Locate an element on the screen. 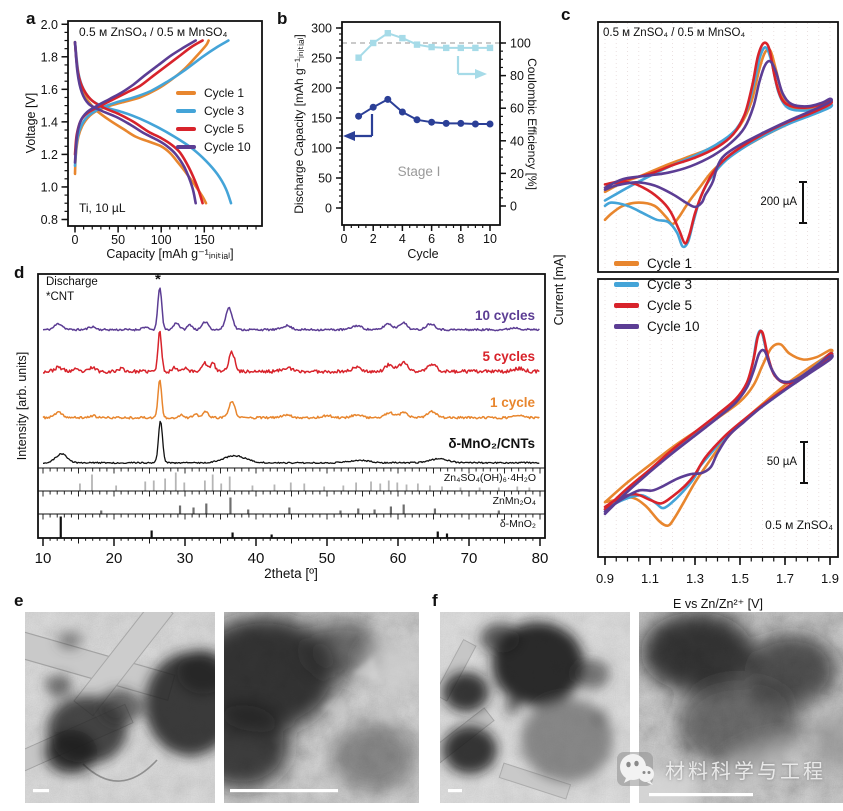 The image size is (843, 811). svg-text: 250 is located at coordinates (321, 59).